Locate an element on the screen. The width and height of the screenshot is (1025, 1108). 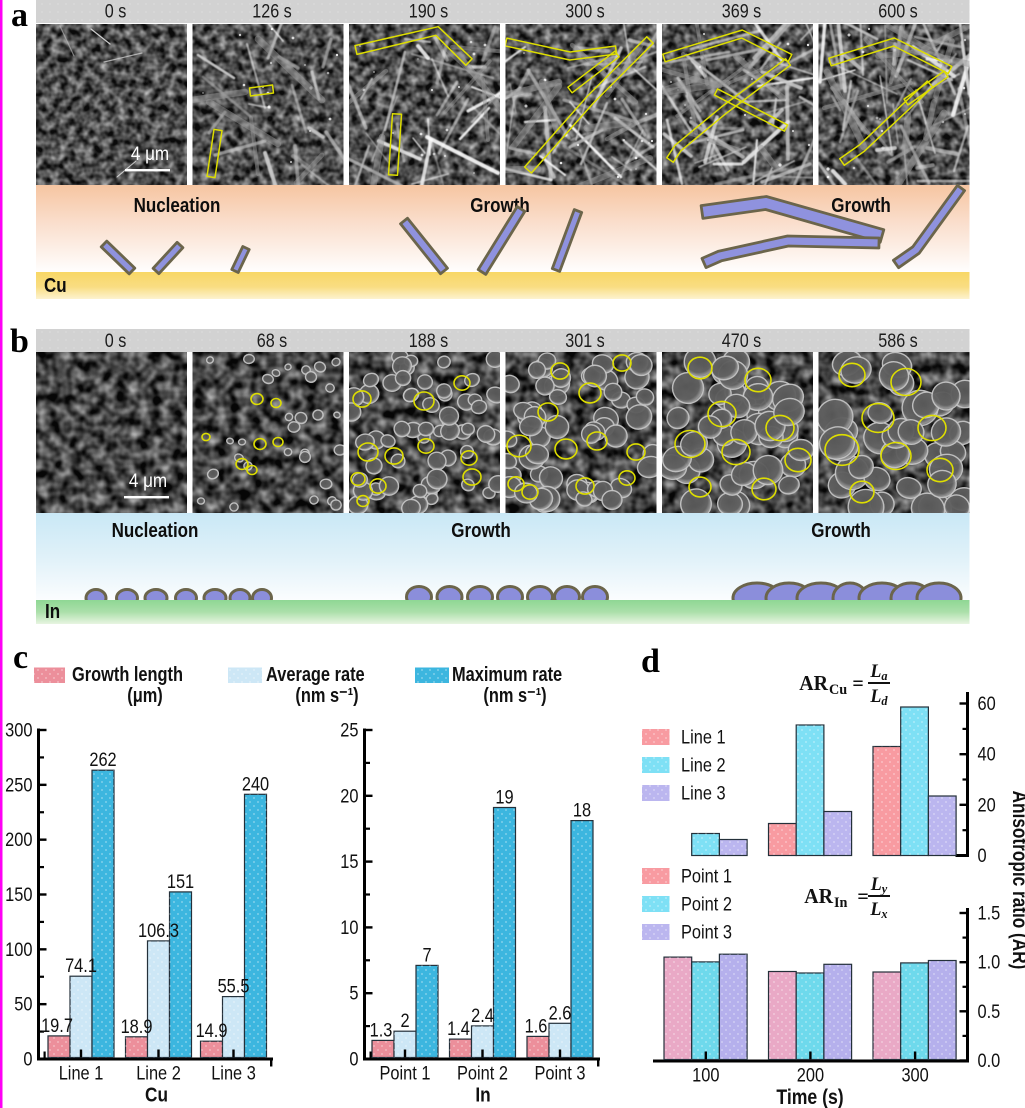
svg-text: 470 s is located at coordinates (742, 341).